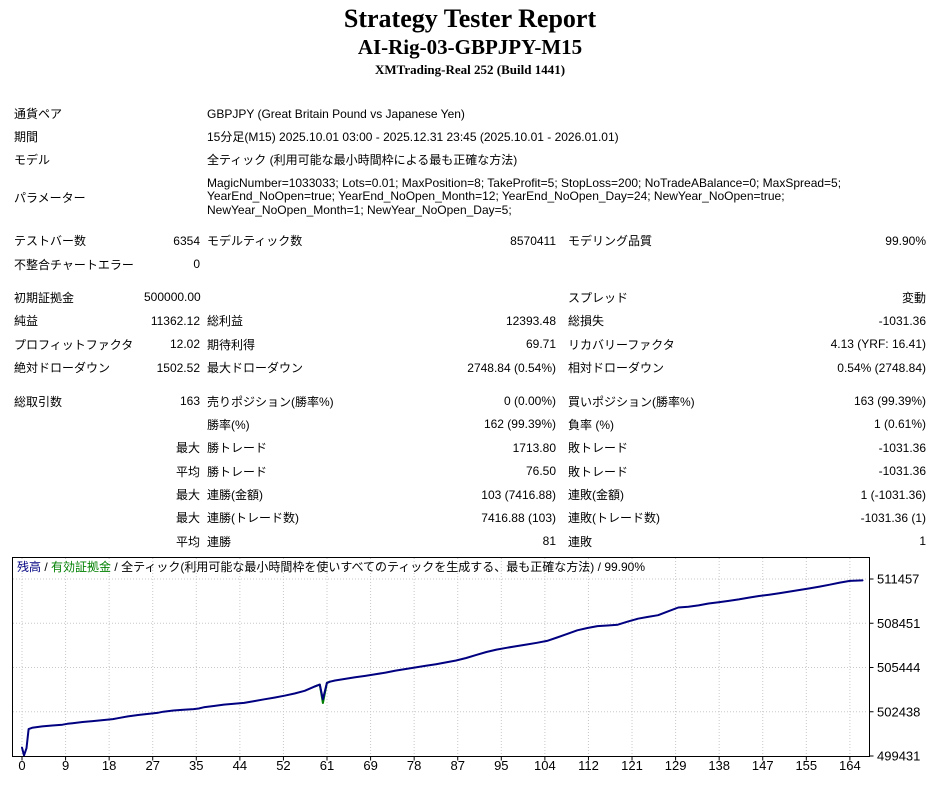  What do you see at coordinates (470, 297) in the screenshot?
I see `stat-row: 初期証拠金 500000.00 スプレッド 変動` at bounding box center [470, 297].